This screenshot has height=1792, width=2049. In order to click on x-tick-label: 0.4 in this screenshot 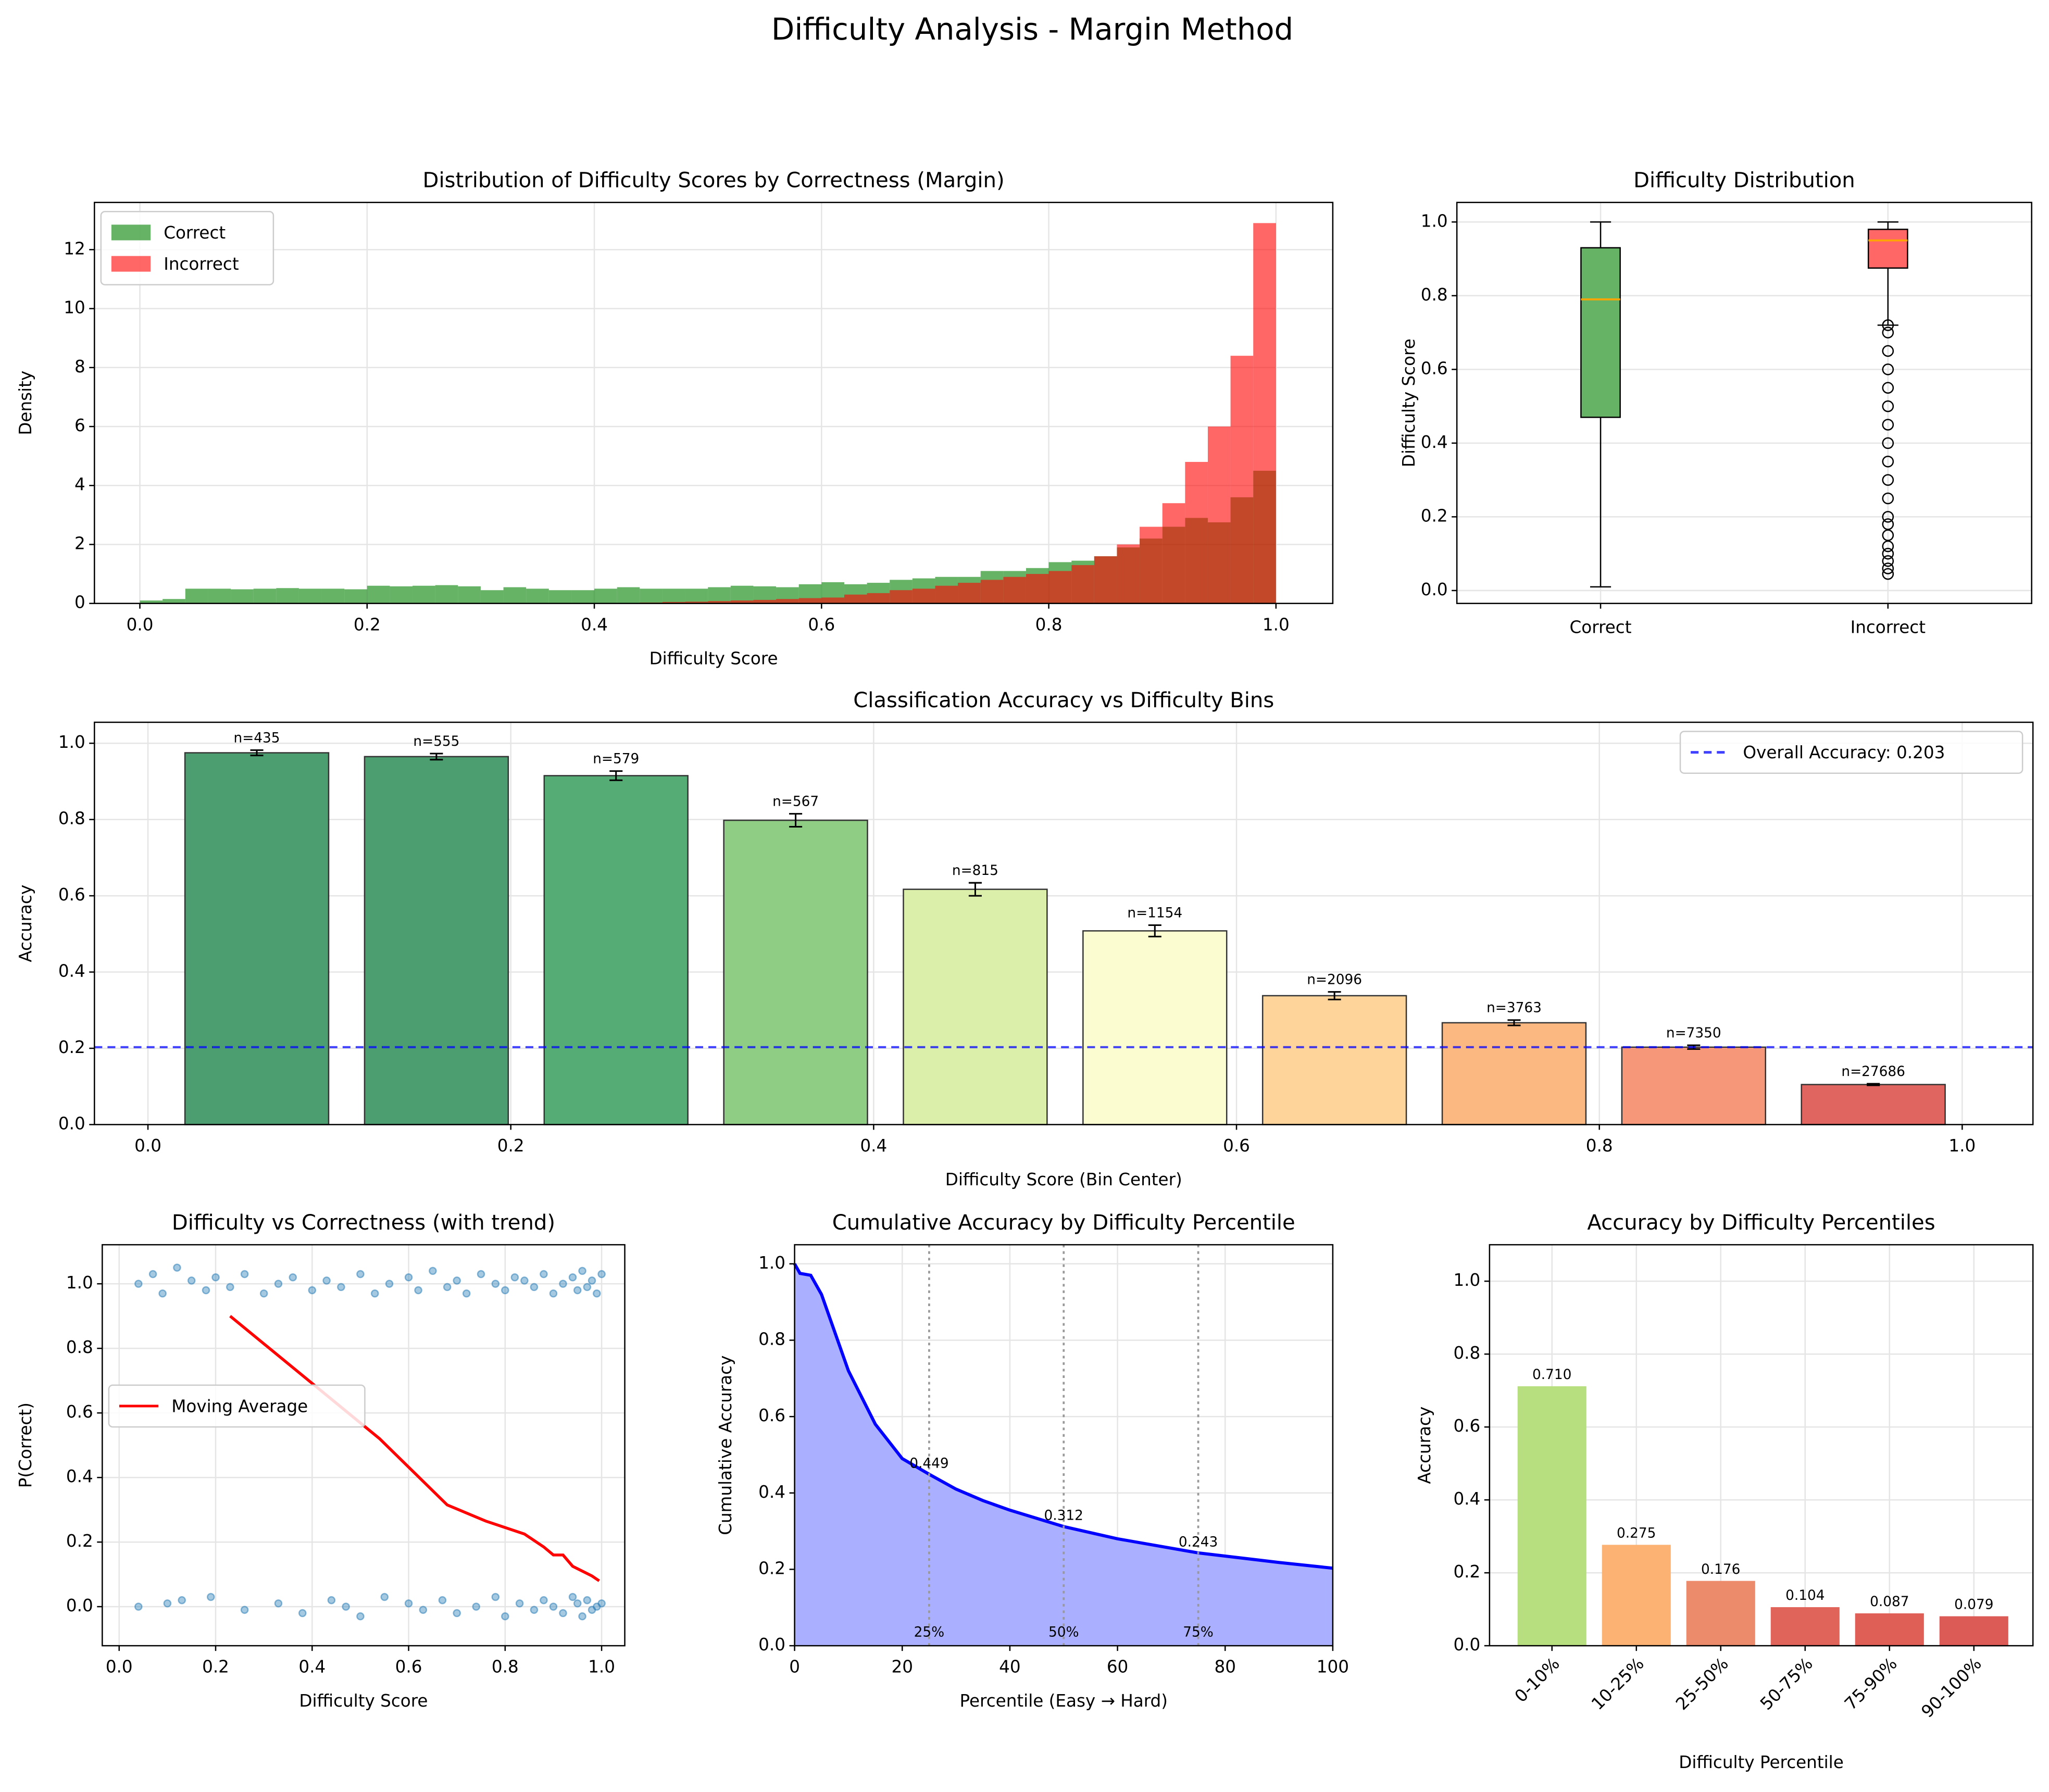, I will do `click(594, 625)`.